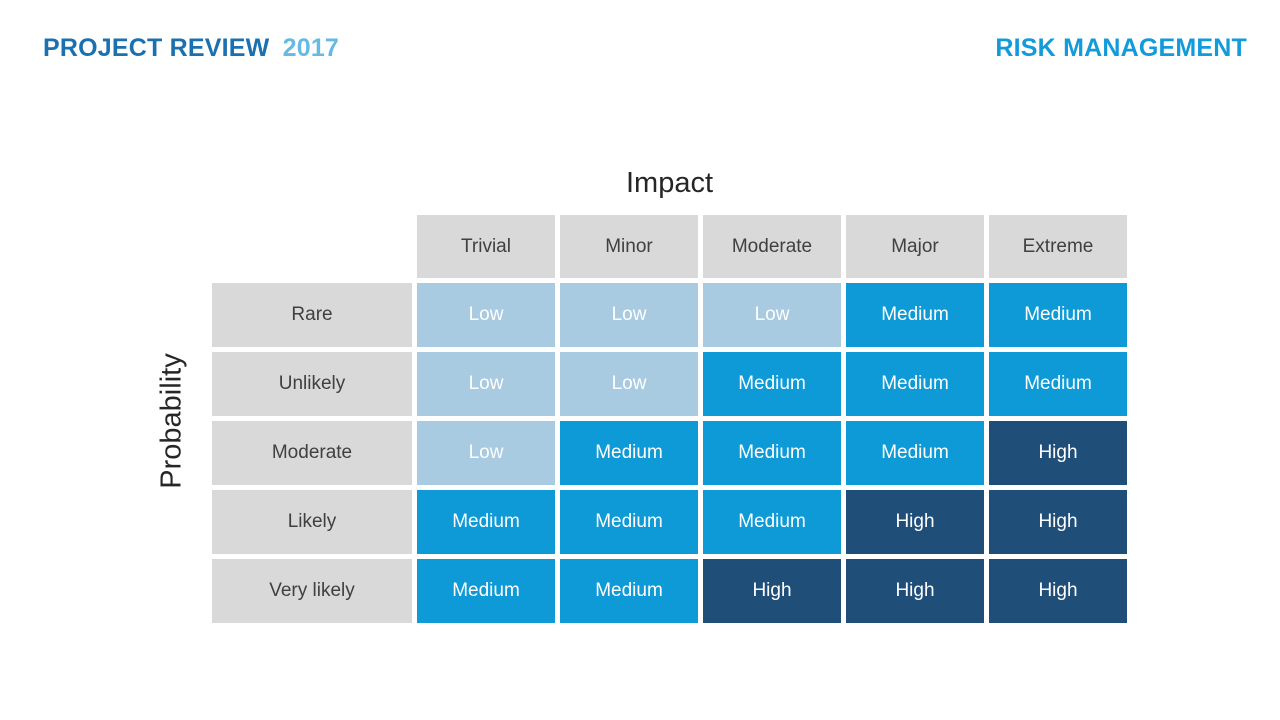  What do you see at coordinates (156, 48) in the screenshot?
I see `slide-title-left-main: PROJECT REVIEW` at bounding box center [156, 48].